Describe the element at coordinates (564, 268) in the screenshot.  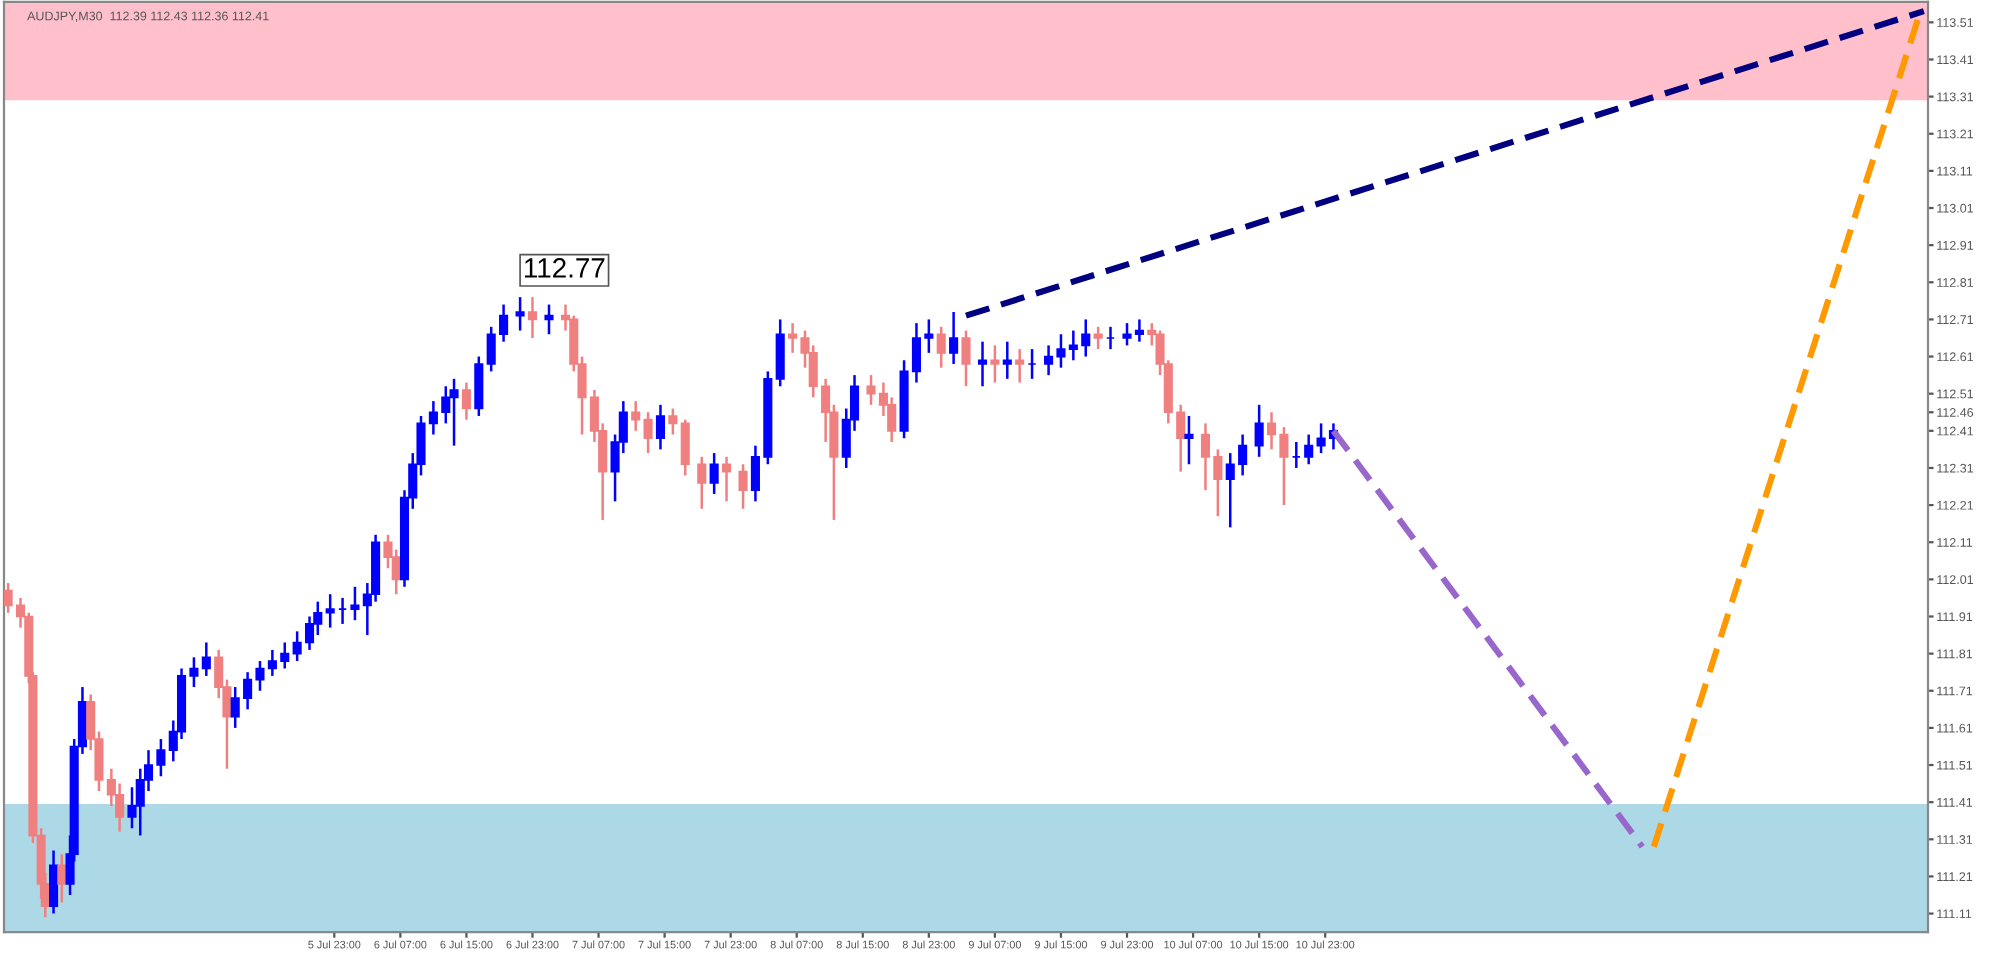
I see `annotation: 112.77` at that location.